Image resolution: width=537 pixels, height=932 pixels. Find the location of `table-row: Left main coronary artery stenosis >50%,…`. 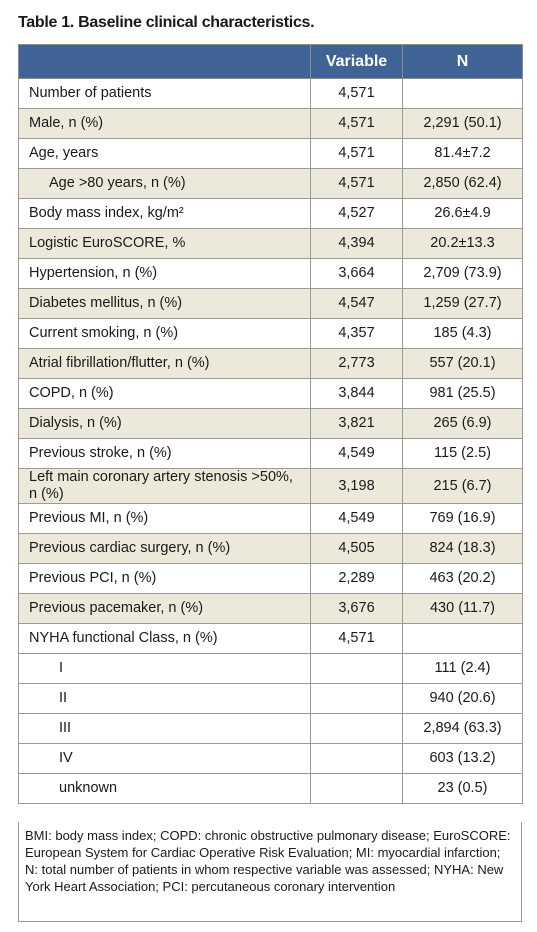

table-row: Left main coronary artery stenosis >50%,… is located at coordinates (270, 486).